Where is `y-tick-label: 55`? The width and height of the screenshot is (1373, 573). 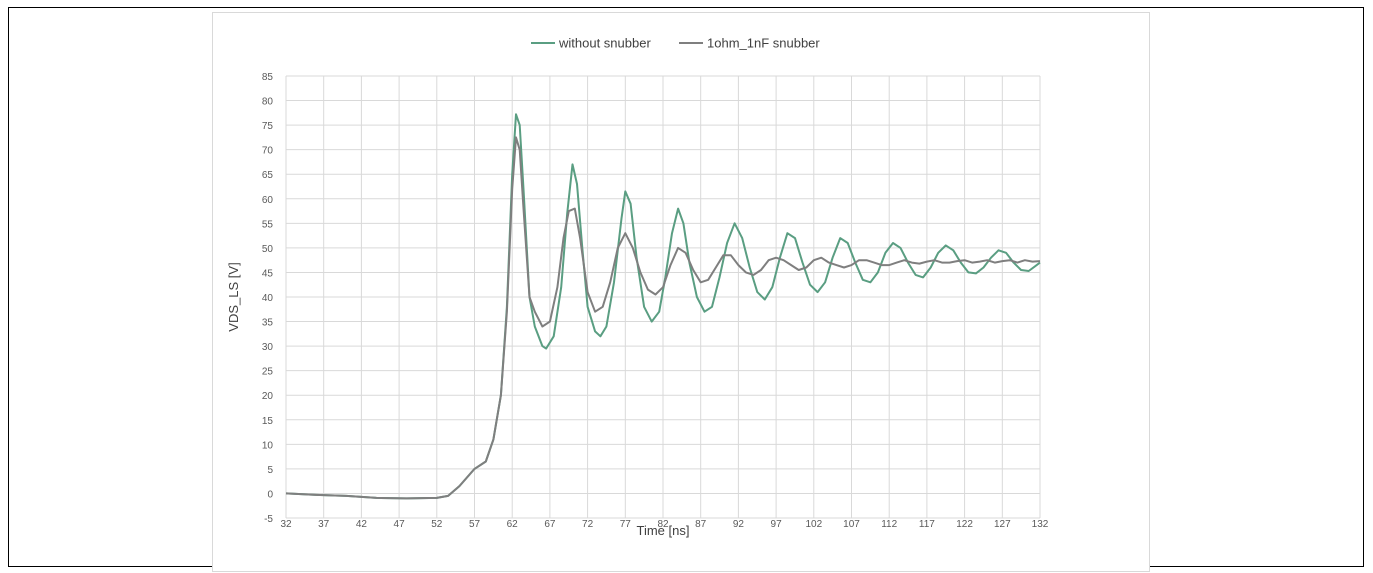
y-tick-label: 55 is located at coordinates (268, 224).